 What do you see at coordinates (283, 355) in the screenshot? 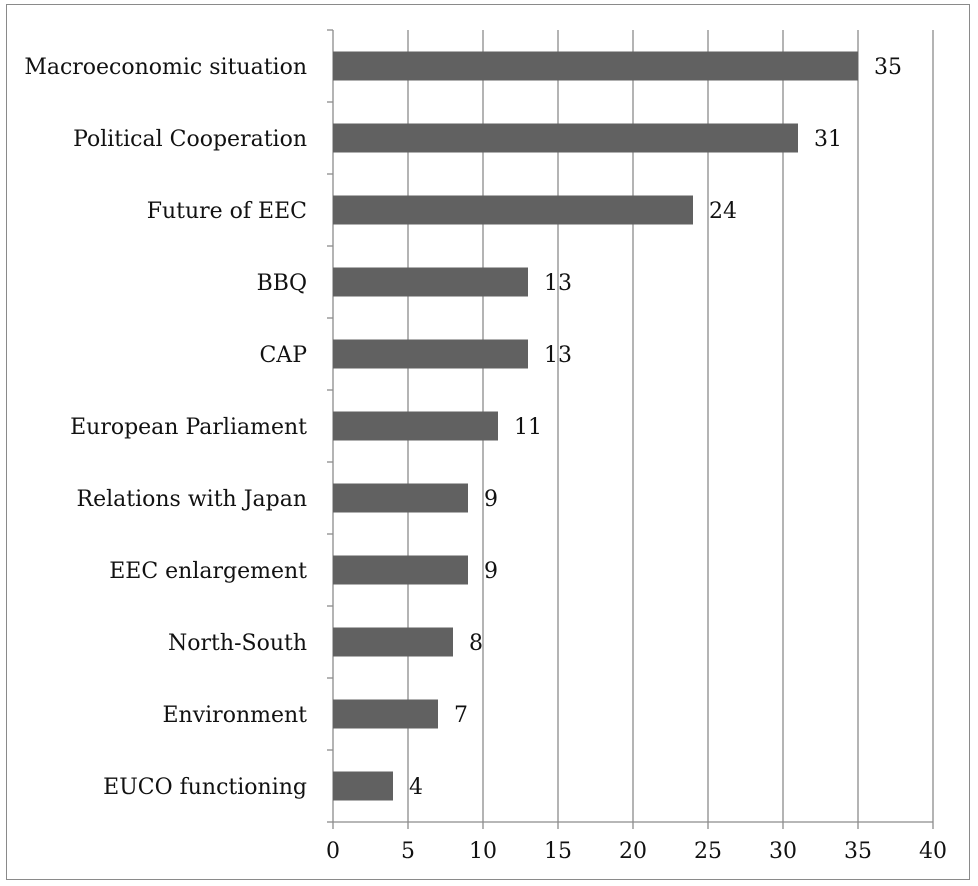
I see `category-label-4: CAP` at bounding box center [283, 355].